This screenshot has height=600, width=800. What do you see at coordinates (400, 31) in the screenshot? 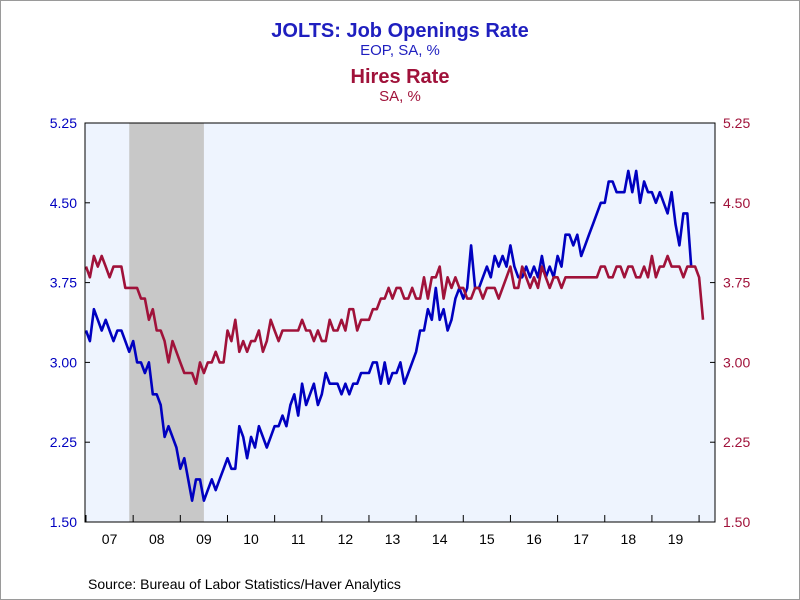
I see `chart-title-job-openings: JOLTS: Job Openings Rate` at bounding box center [400, 31].